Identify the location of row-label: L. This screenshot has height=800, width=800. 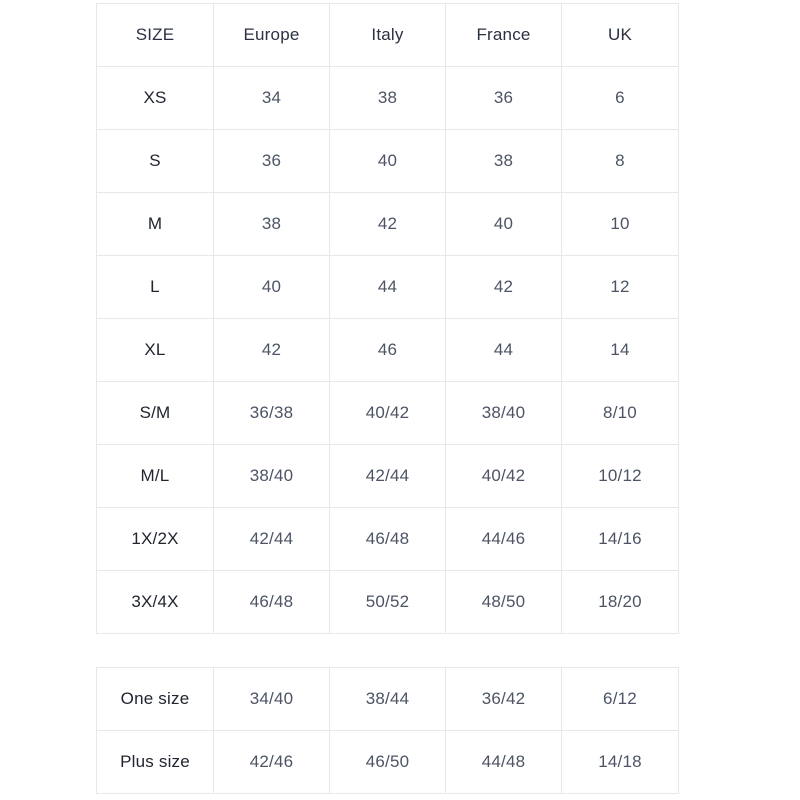
(155, 287).